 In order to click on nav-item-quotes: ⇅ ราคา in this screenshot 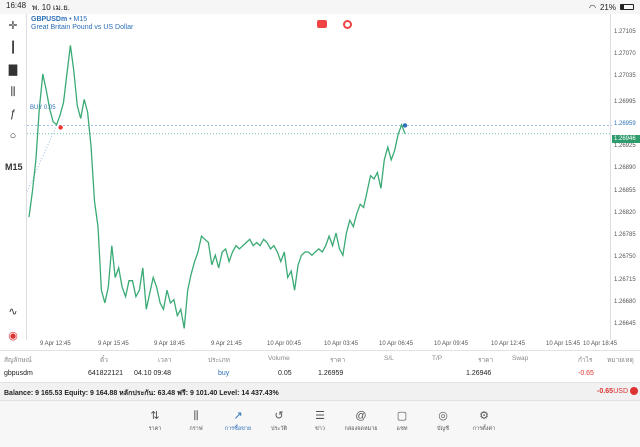, I will do `click(155, 421)`.